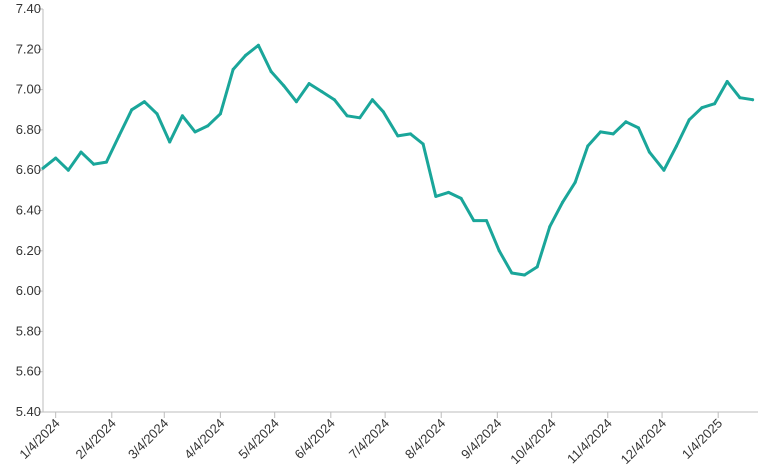  Describe the element at coordinates (589, 441) in the screenshot. I see `x-tick-label: 11/4/2024` at that location.